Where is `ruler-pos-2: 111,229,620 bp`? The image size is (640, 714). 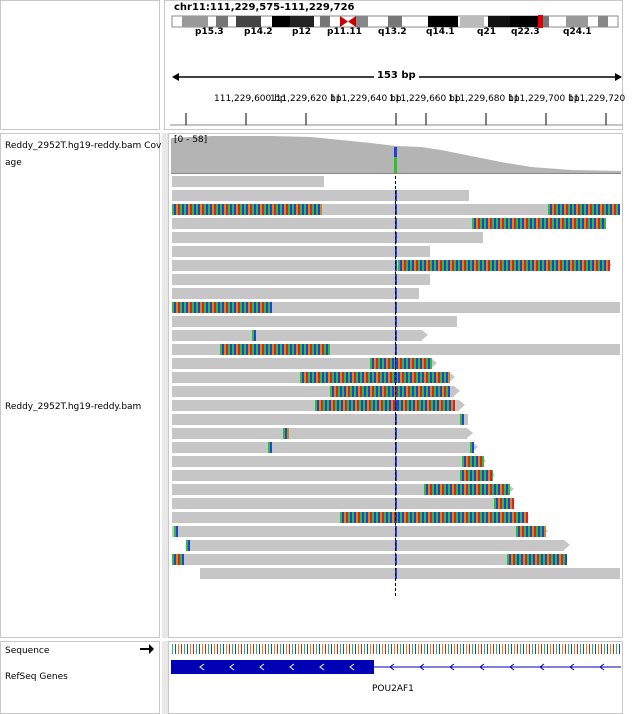 ruler-pos-2: 111,229,620 bp is located at coordinates (306, 99).